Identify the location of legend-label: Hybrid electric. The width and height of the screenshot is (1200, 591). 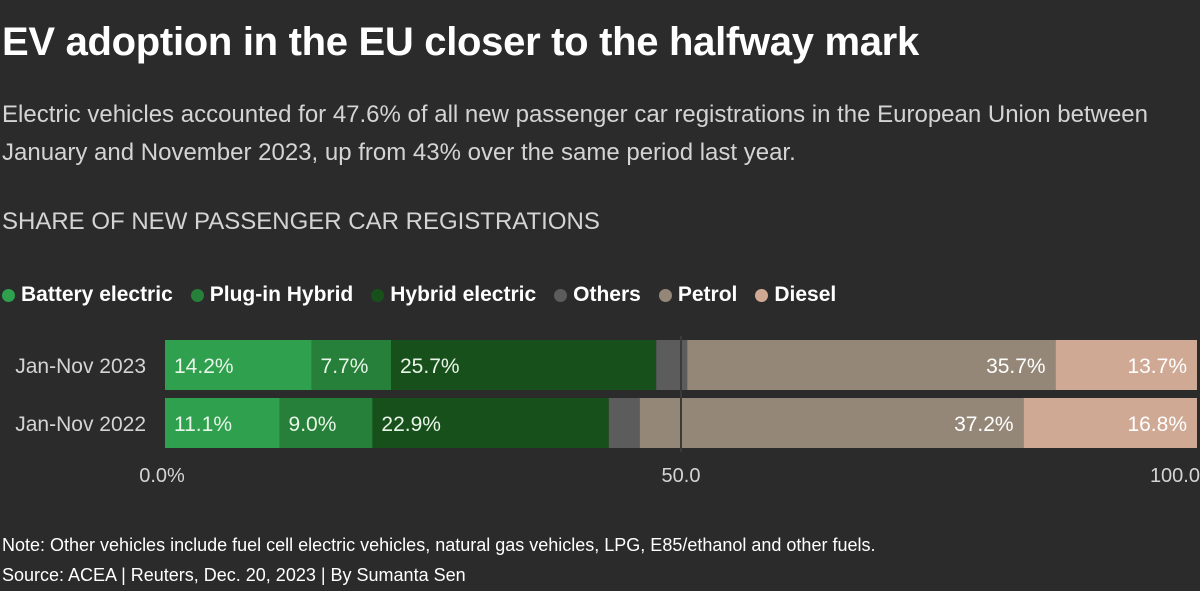
(463, 294).